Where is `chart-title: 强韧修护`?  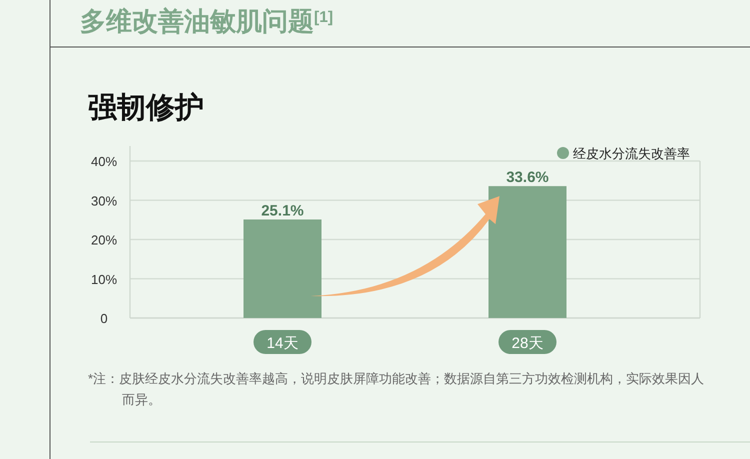
chart-title: 强韧修护 is located at coordinates (146, 107).